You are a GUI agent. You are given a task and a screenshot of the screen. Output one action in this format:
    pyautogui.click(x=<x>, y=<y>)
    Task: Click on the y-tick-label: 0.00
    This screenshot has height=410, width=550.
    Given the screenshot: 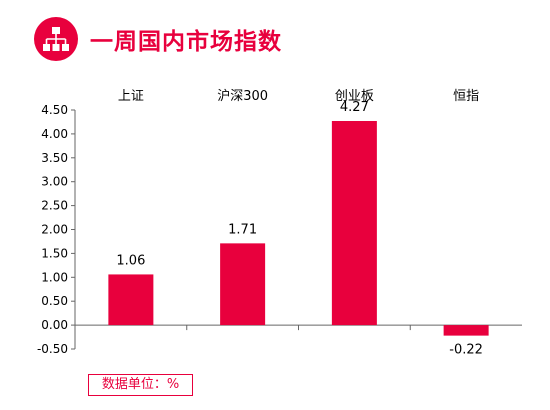 What is the action you would take?
    pyautogui.click(x=54, y=325)
    